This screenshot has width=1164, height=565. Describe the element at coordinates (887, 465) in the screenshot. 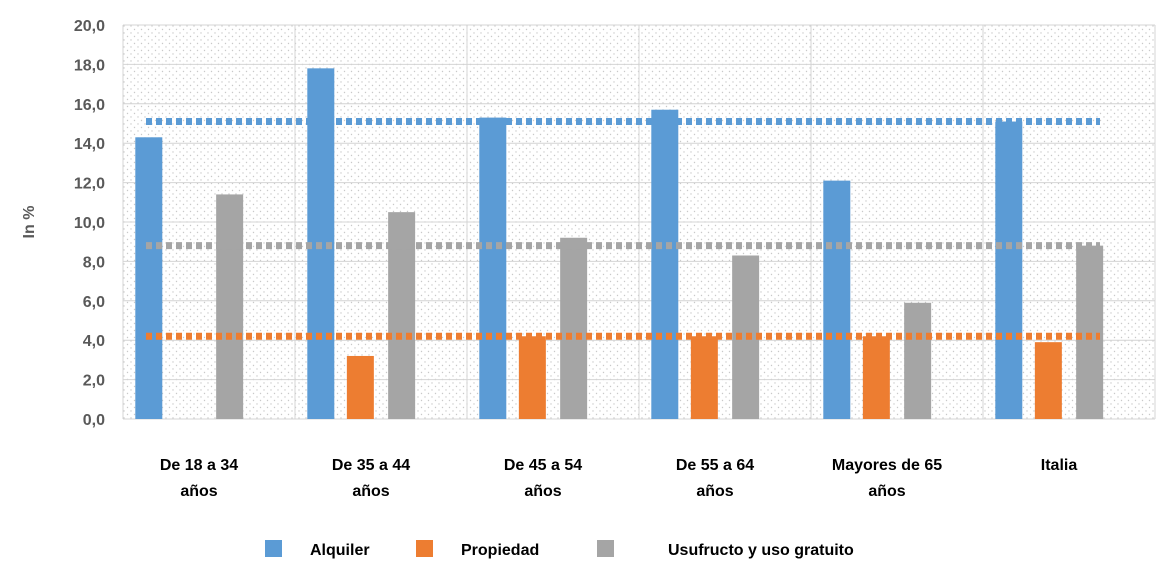

I see `category-label-line: Mayores de 65` at that location.